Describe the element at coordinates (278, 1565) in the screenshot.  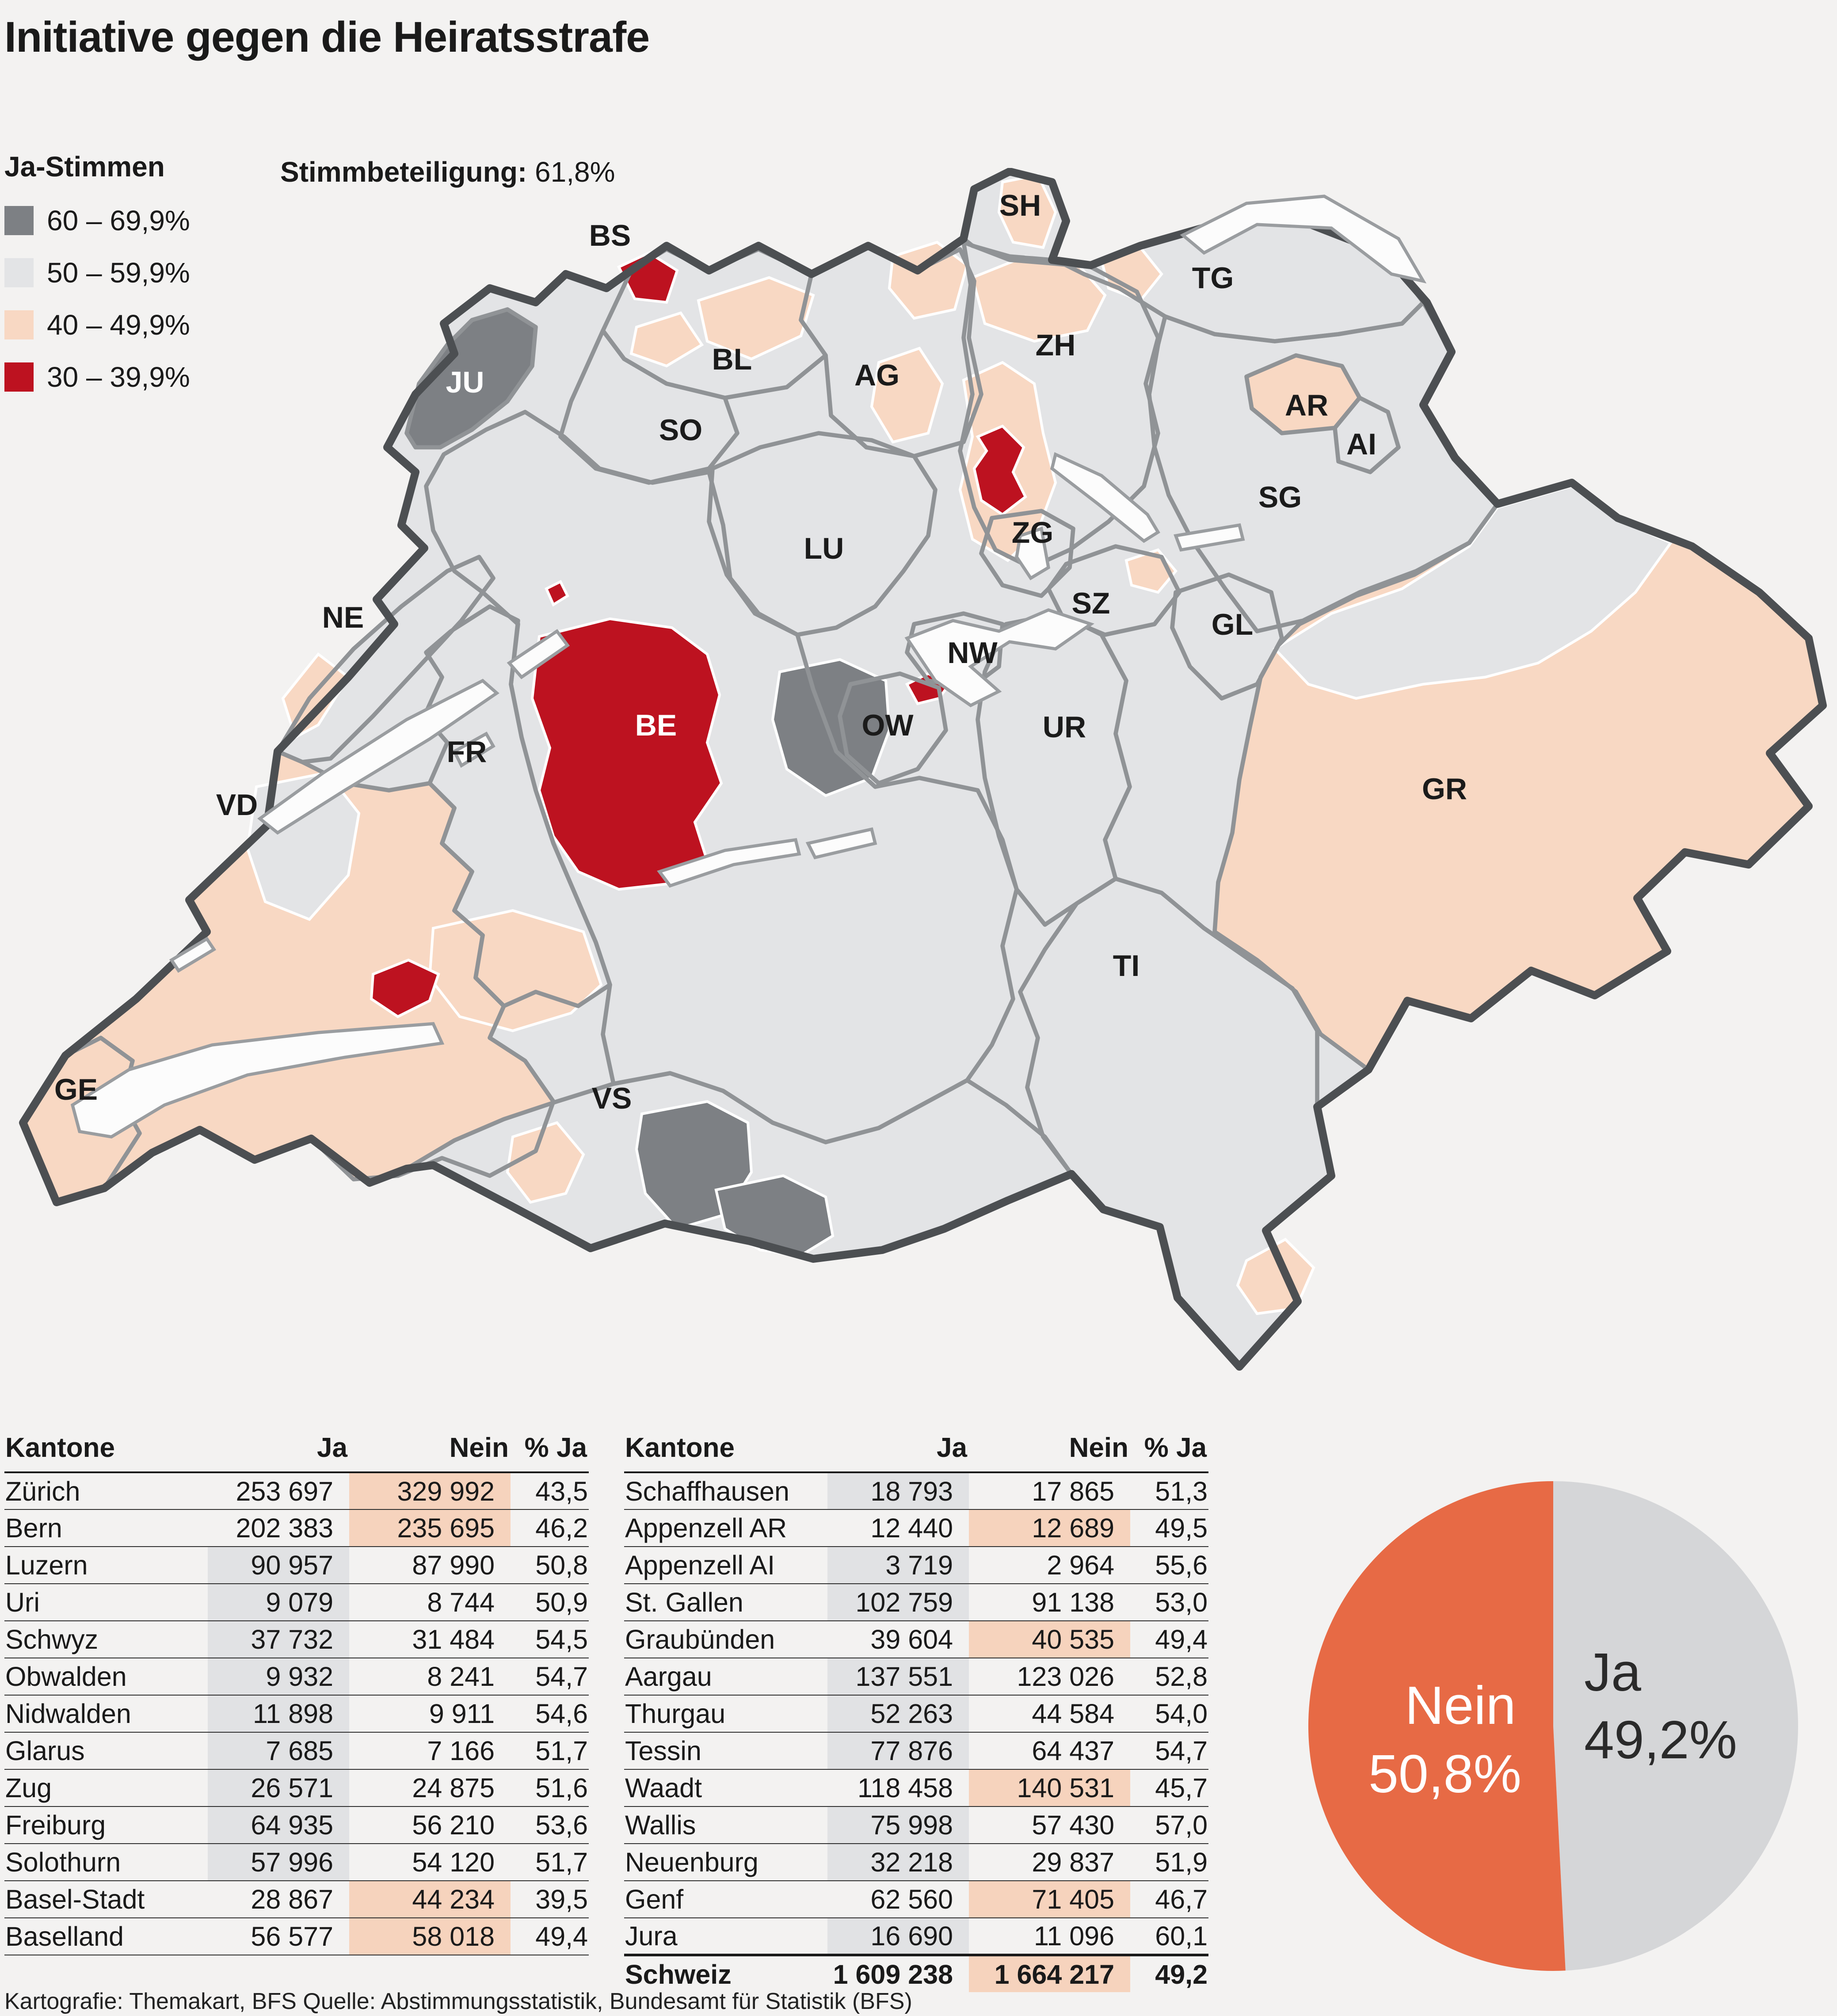
I see `cell-ja: 90 957` at that location.